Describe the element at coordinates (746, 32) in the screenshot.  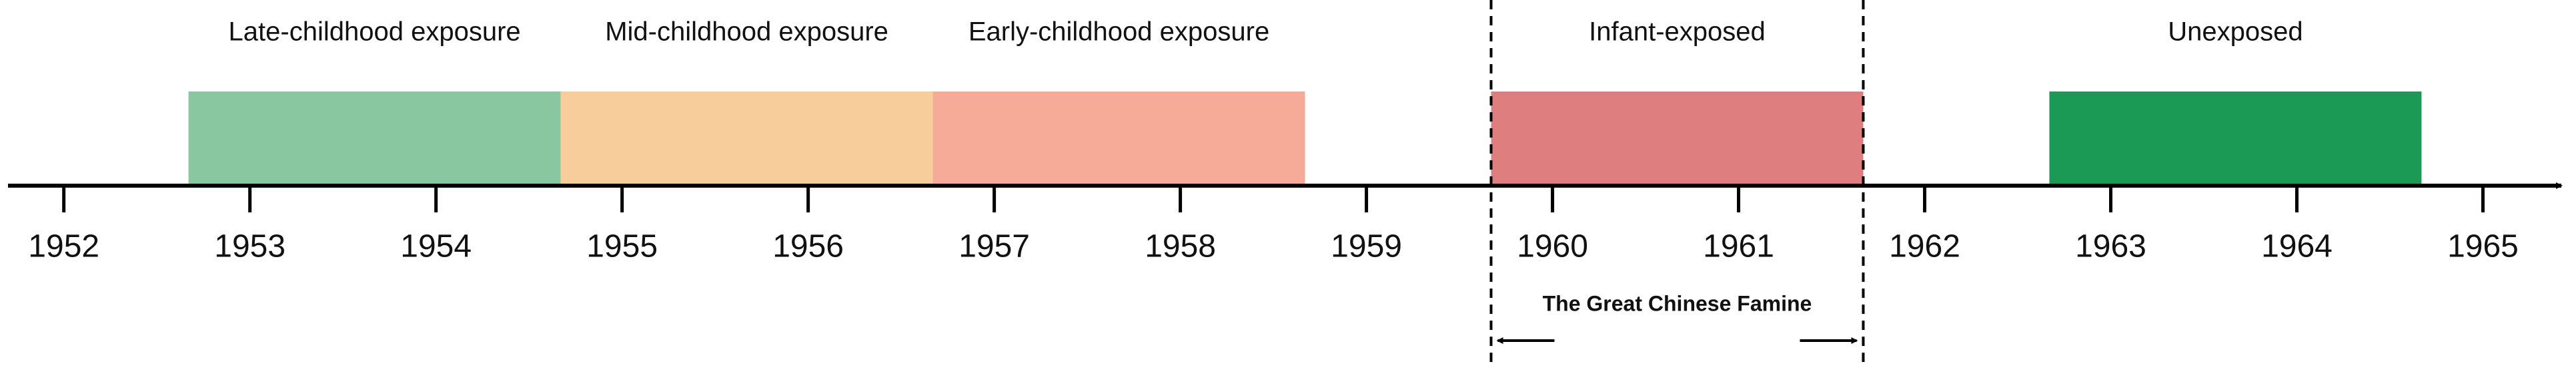
I see `period-label: Mid-childhood exposure` at that location.